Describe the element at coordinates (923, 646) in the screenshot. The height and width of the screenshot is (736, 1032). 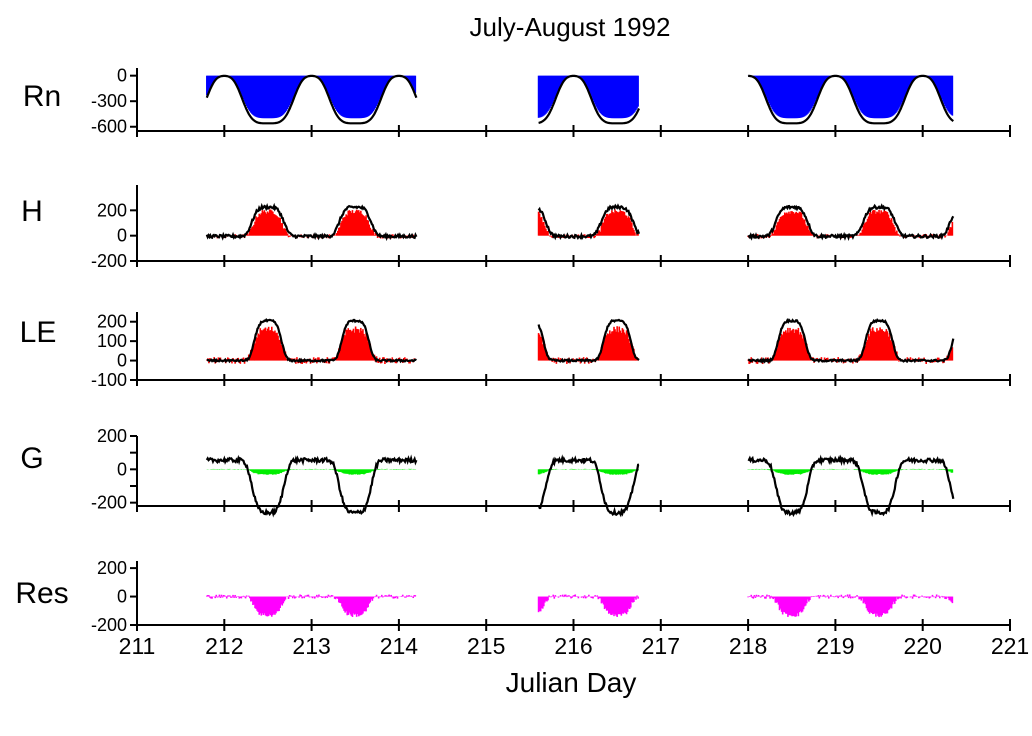
I see `x-tick-label: 220` at that location.